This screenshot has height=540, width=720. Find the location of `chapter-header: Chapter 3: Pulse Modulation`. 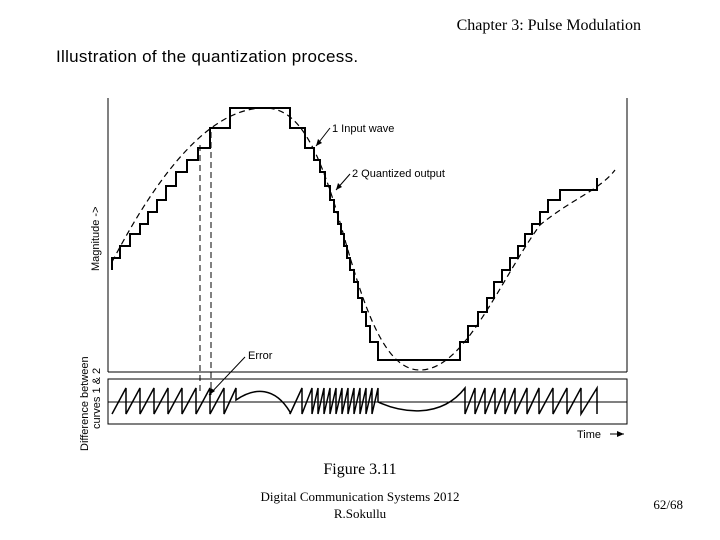

chapter-header: Chapter 3: Pulse Modulation is located at coordinates (548, 25).